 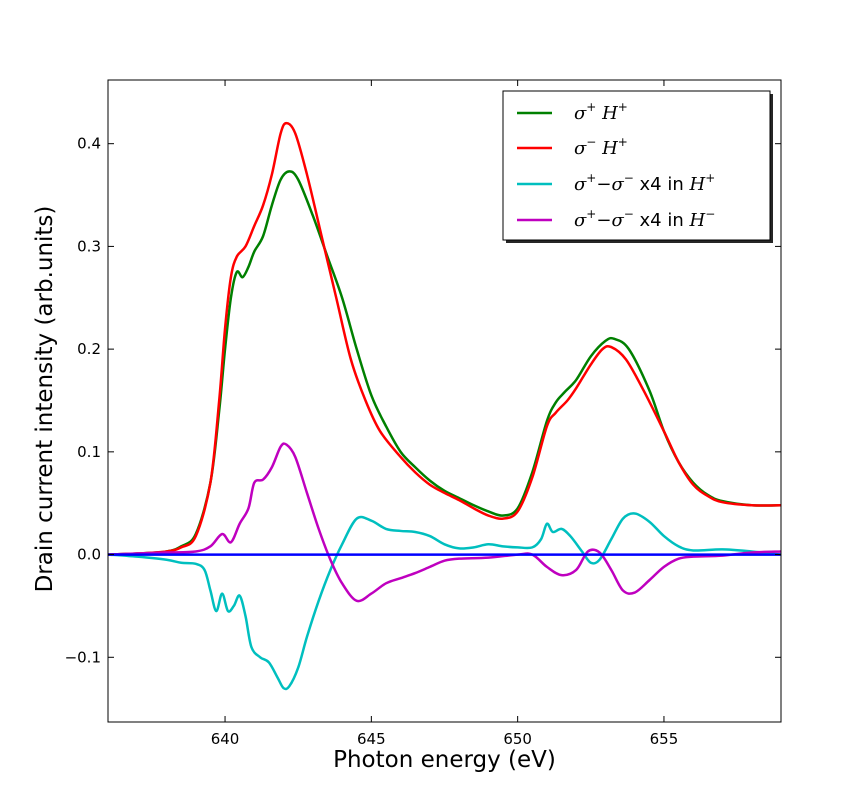 I want to click on y-tick-label: 0.4, so click(x=89, y=144).